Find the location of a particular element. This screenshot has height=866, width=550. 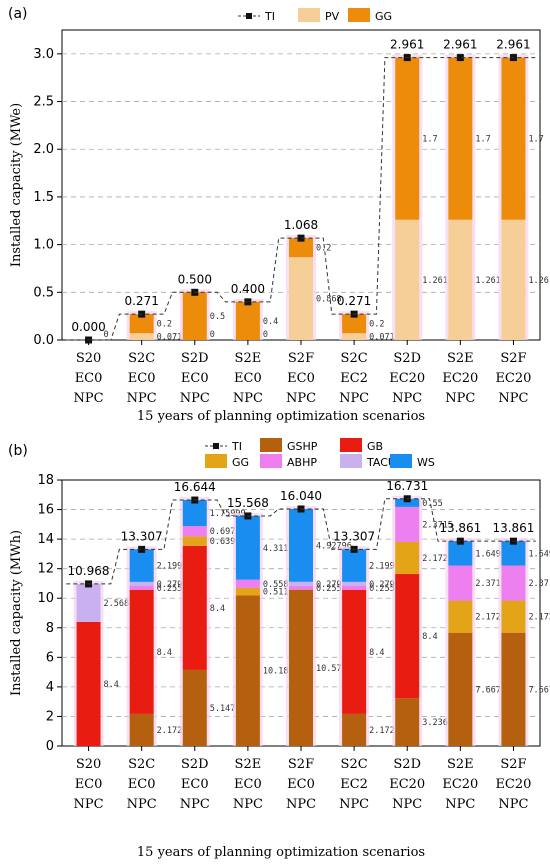

legend-swatch-abhp is located at coordinates (271, 461).